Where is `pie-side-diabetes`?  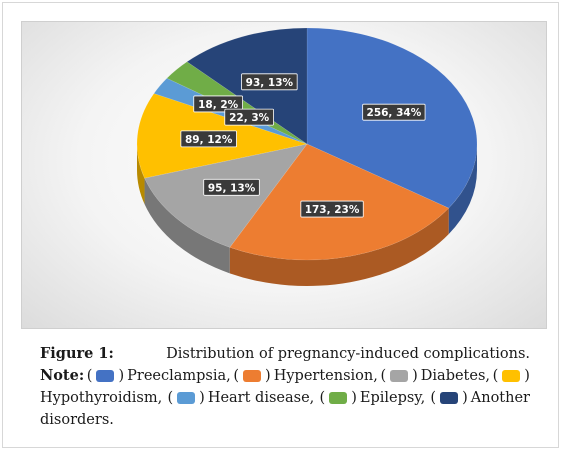
pie-side-diabetes is located at coordinates (187, 226).